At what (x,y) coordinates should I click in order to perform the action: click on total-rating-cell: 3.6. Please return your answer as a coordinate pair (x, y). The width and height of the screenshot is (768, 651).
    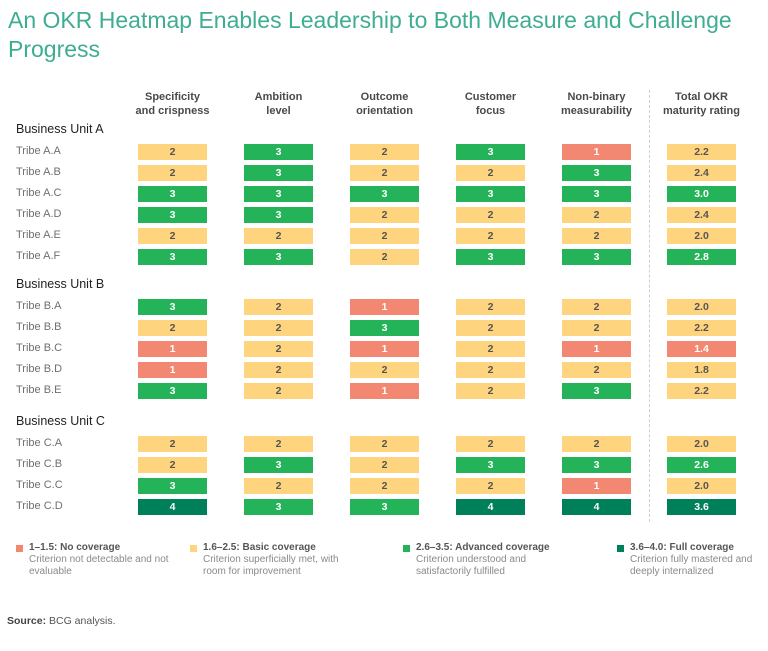
    Looking at the image, I should click on (701, 507).